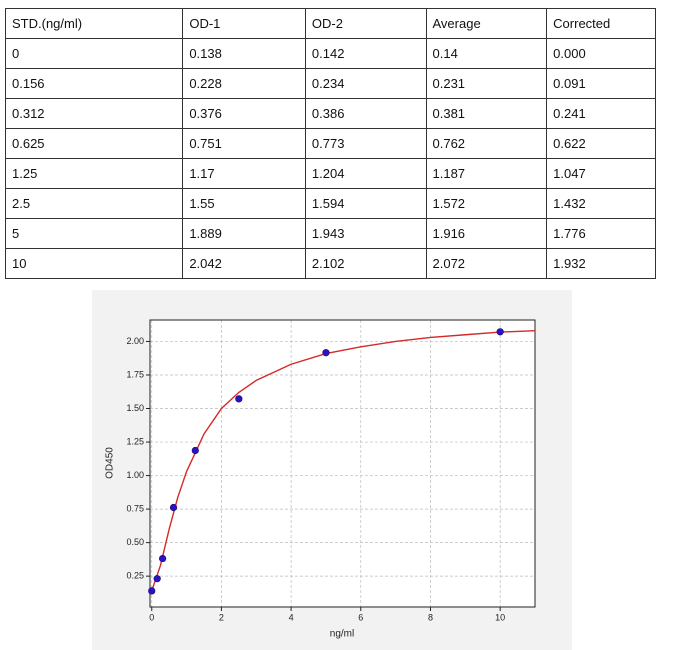  What do you see at coordinates (365, 143) in the screenshot?
I see `table-cell: 0.773` at bounding box center [365, 143].